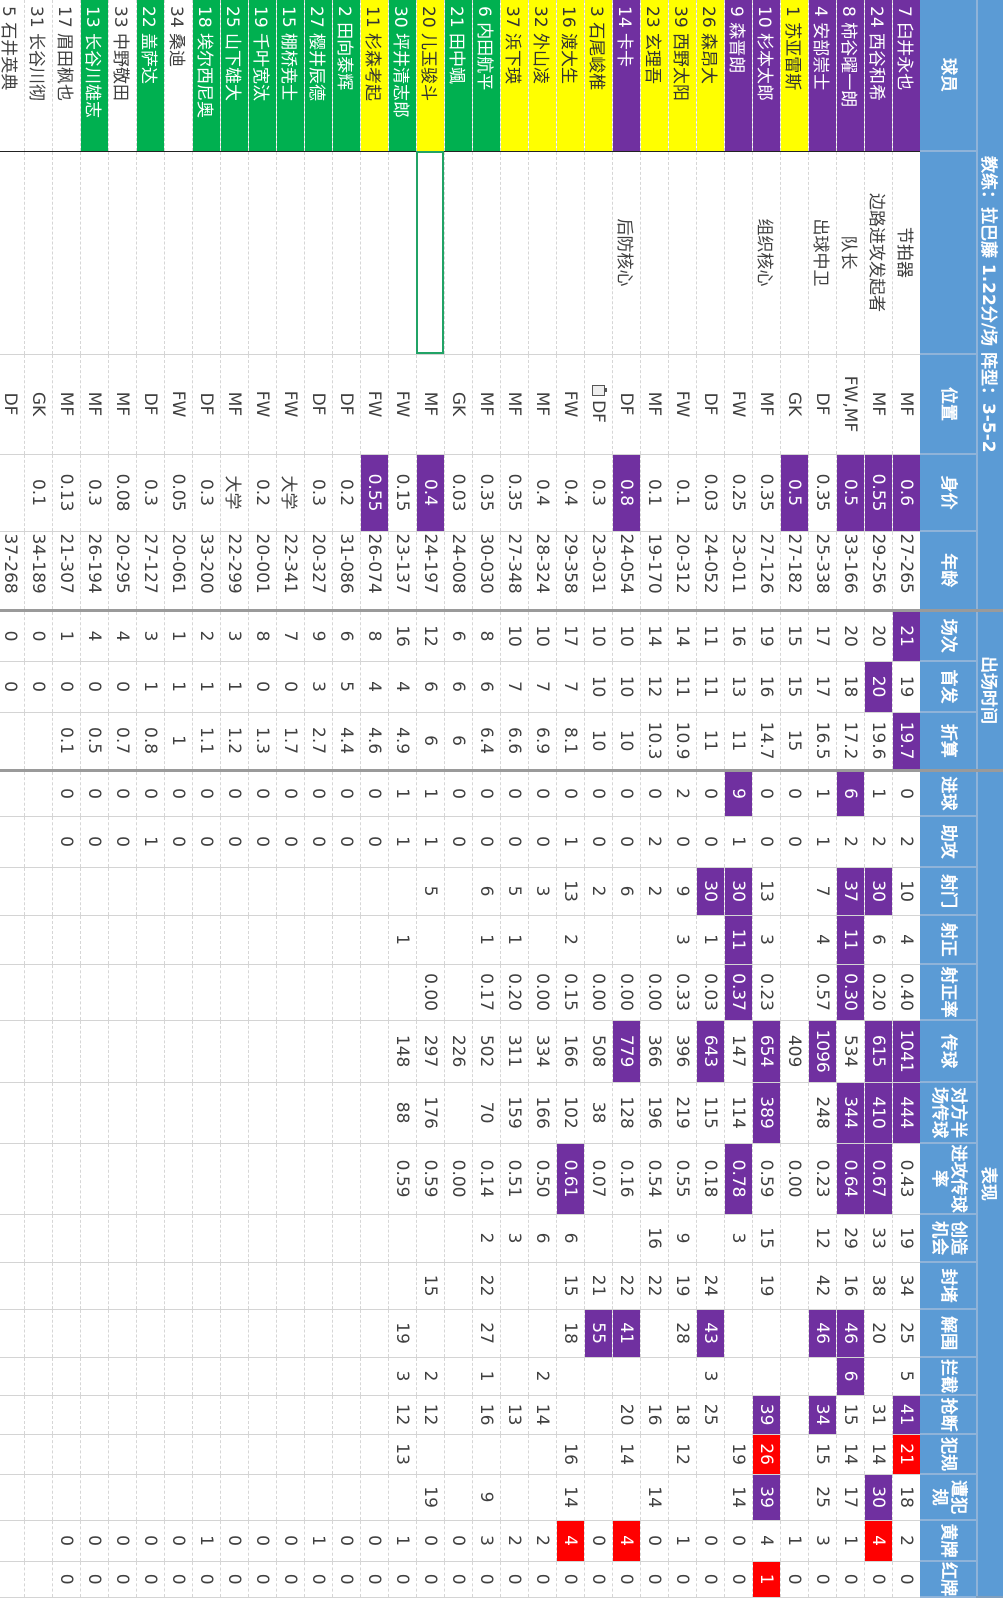  What do you see at coordinates (766, 75) in the screenshot?
I see `player-name-cell: 10 杉本太郎` at bounding box center [766, 75].